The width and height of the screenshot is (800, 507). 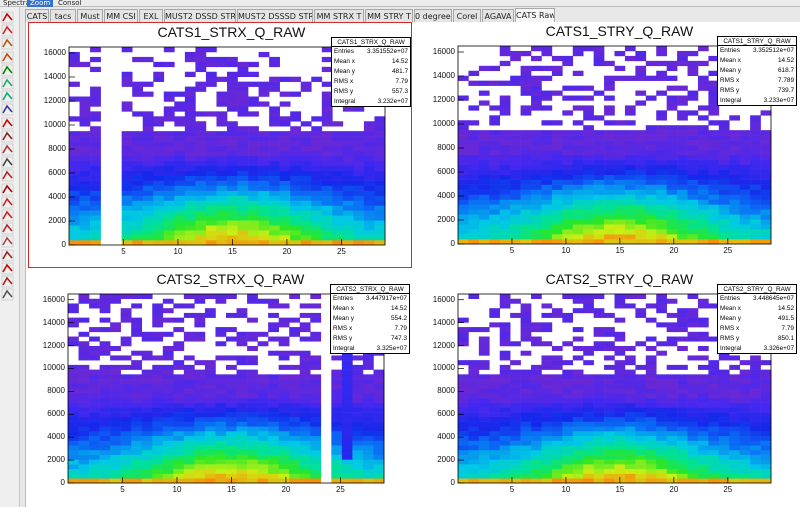 I want to click on canvas-tab-must2-dsssd-stry: MUST2 DSSSD STRY, so click(x=275, y=16).